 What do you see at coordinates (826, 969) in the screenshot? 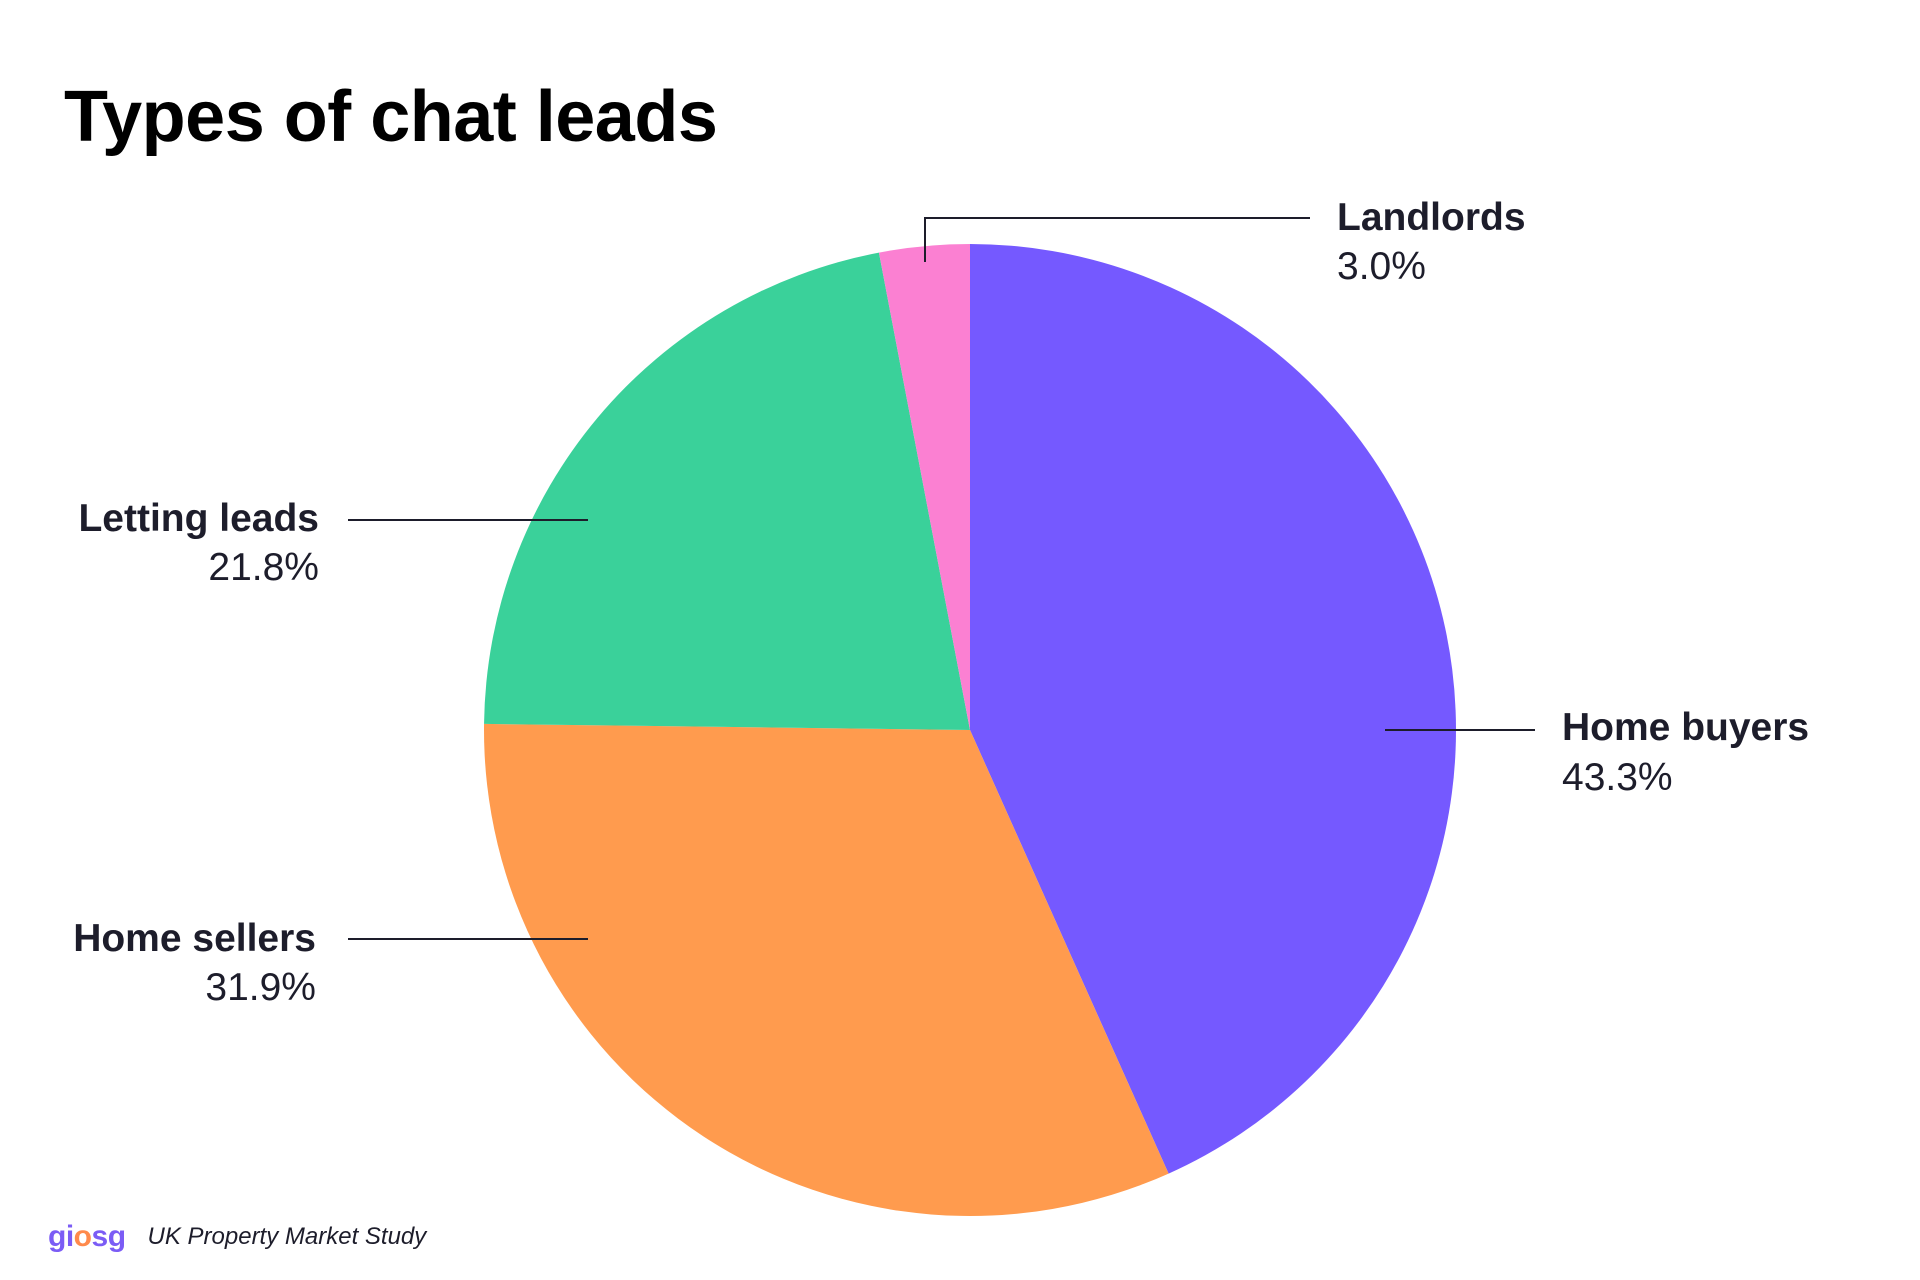
I see `pie-slice-home-sellers` at bounding box center [826, 969].